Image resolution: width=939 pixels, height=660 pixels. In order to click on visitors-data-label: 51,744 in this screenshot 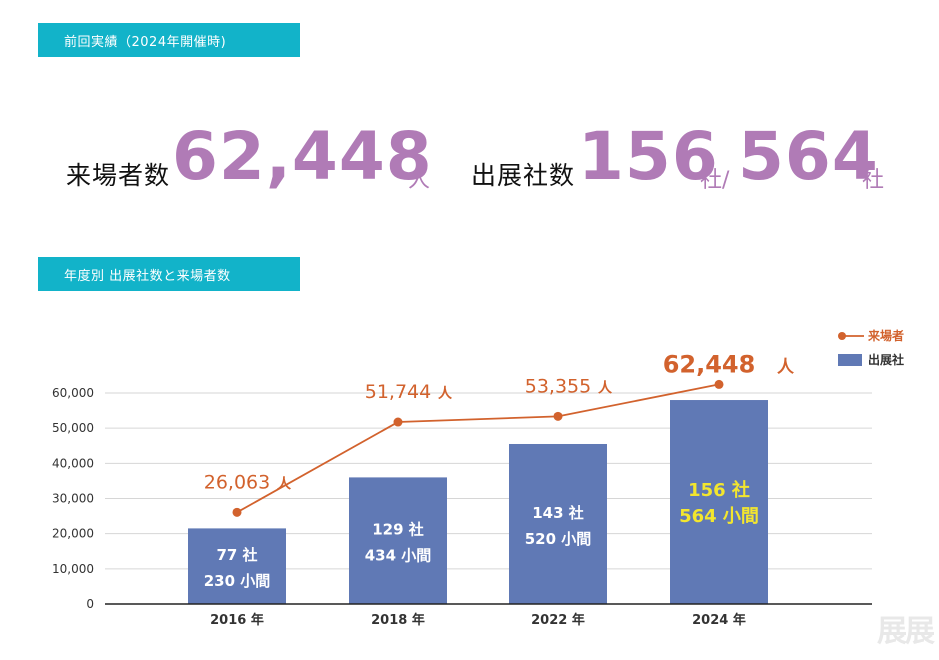, I will do `click(398, 392)`.